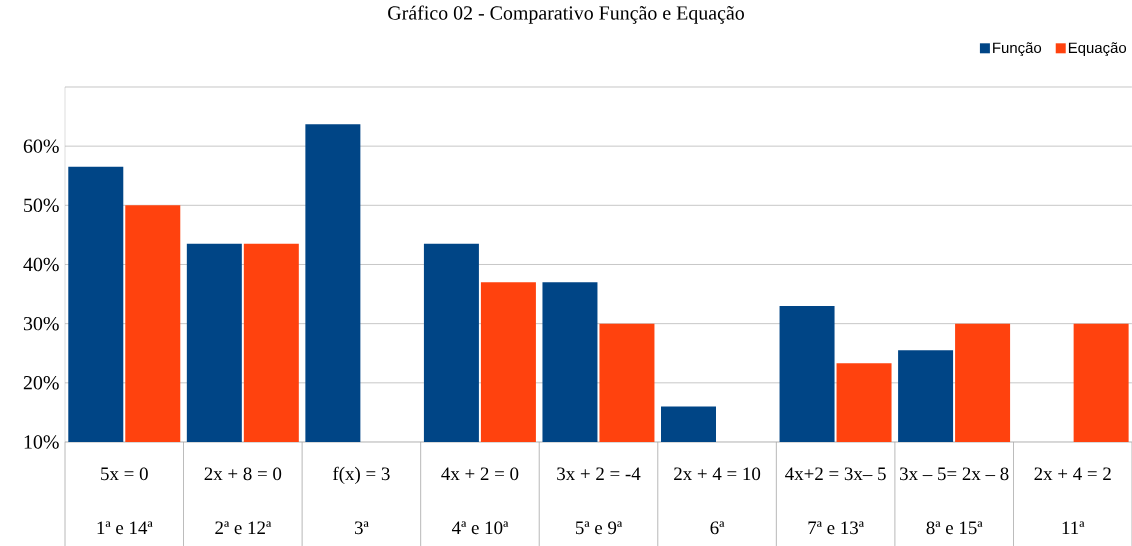  What do you see at coordinates (599, 474) in the screenshot?
I see `x-tick-label: 3x + 2 = -4` at bounding box center [599, 474].